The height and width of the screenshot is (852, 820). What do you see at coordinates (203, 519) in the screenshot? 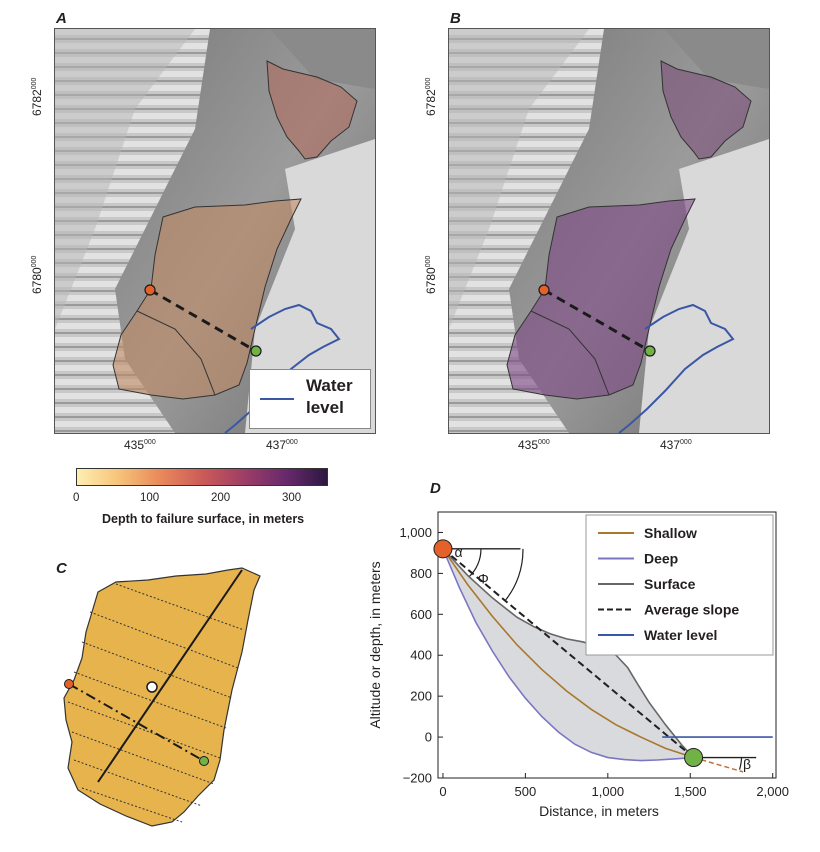
I see `colorbar-title: Depth to failure surface, in meters` at bounding box center [203, 519].